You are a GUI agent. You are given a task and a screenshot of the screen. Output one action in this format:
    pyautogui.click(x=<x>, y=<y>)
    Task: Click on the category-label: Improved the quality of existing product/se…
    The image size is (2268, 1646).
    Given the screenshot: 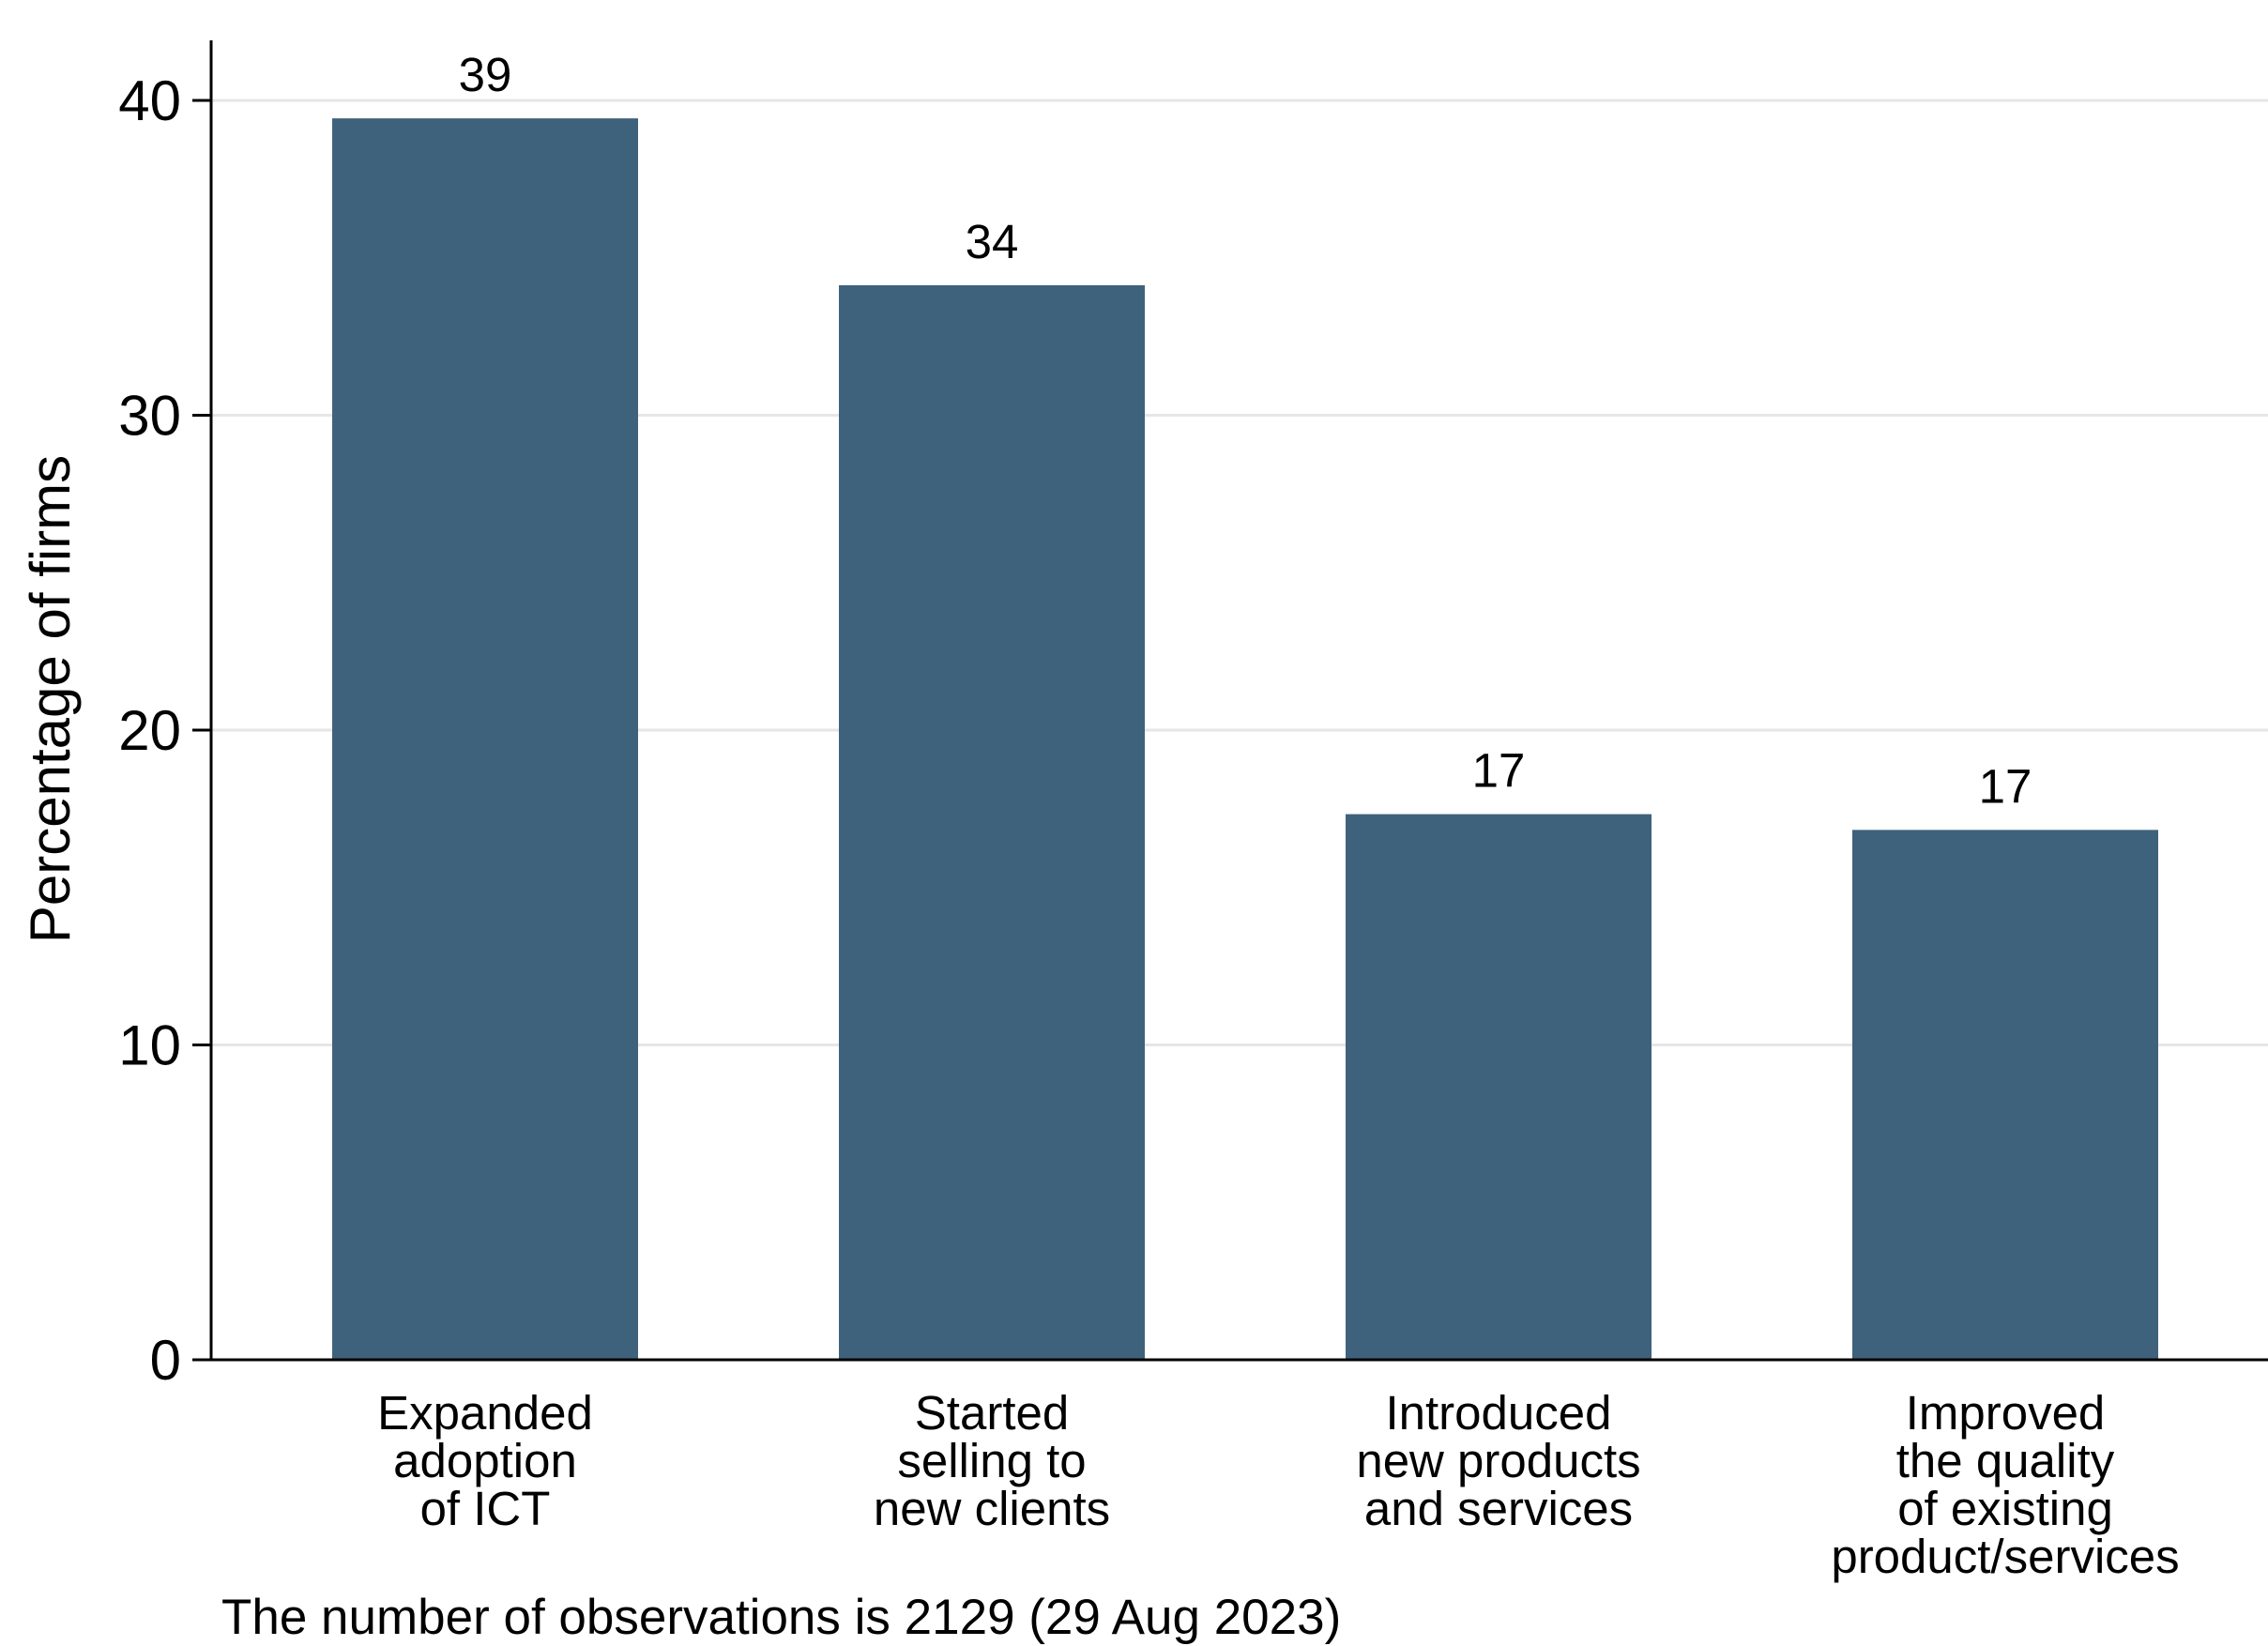 What is the action you would take?
    pyautogui.click(x=2005, y=1484)
    